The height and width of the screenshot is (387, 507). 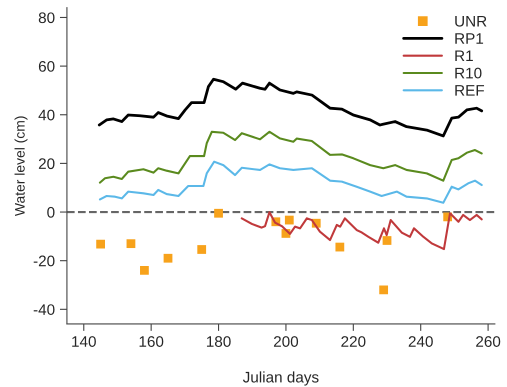 I want to click on x-tick-label: 240, so click(x=420, y=341).